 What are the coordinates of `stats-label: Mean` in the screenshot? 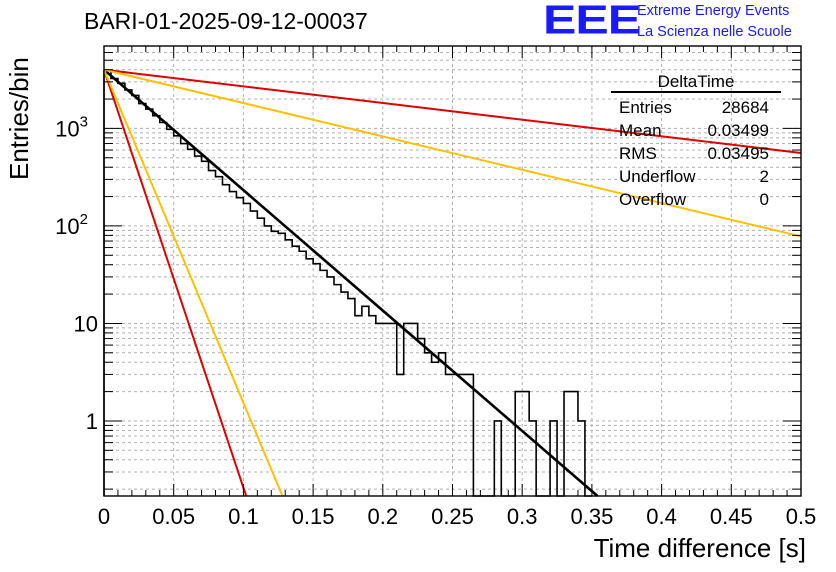 It's located at (640, 130).